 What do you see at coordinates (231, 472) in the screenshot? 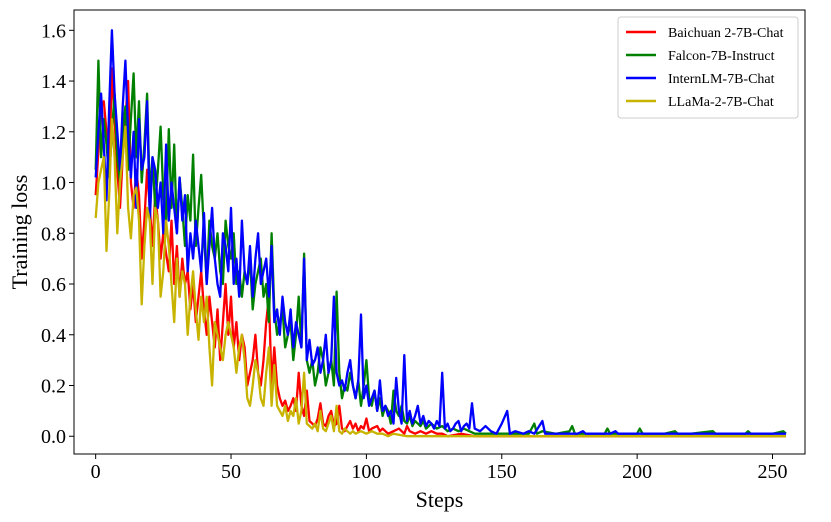
I see `x-tick-label: 50` at bounding box center [231, 472].